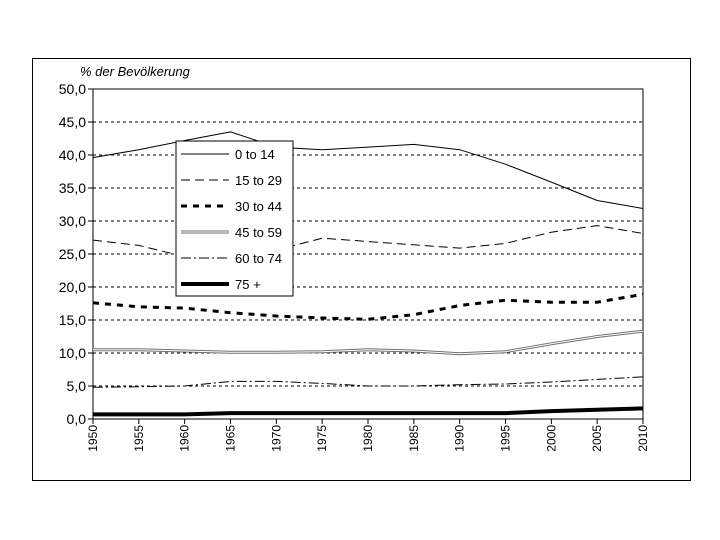 The image size is (720, 540). What do you see at coordinates (93, 438) in the screenshot?
I see `x-tick-label: 1950` at bounding box center [93, 438].